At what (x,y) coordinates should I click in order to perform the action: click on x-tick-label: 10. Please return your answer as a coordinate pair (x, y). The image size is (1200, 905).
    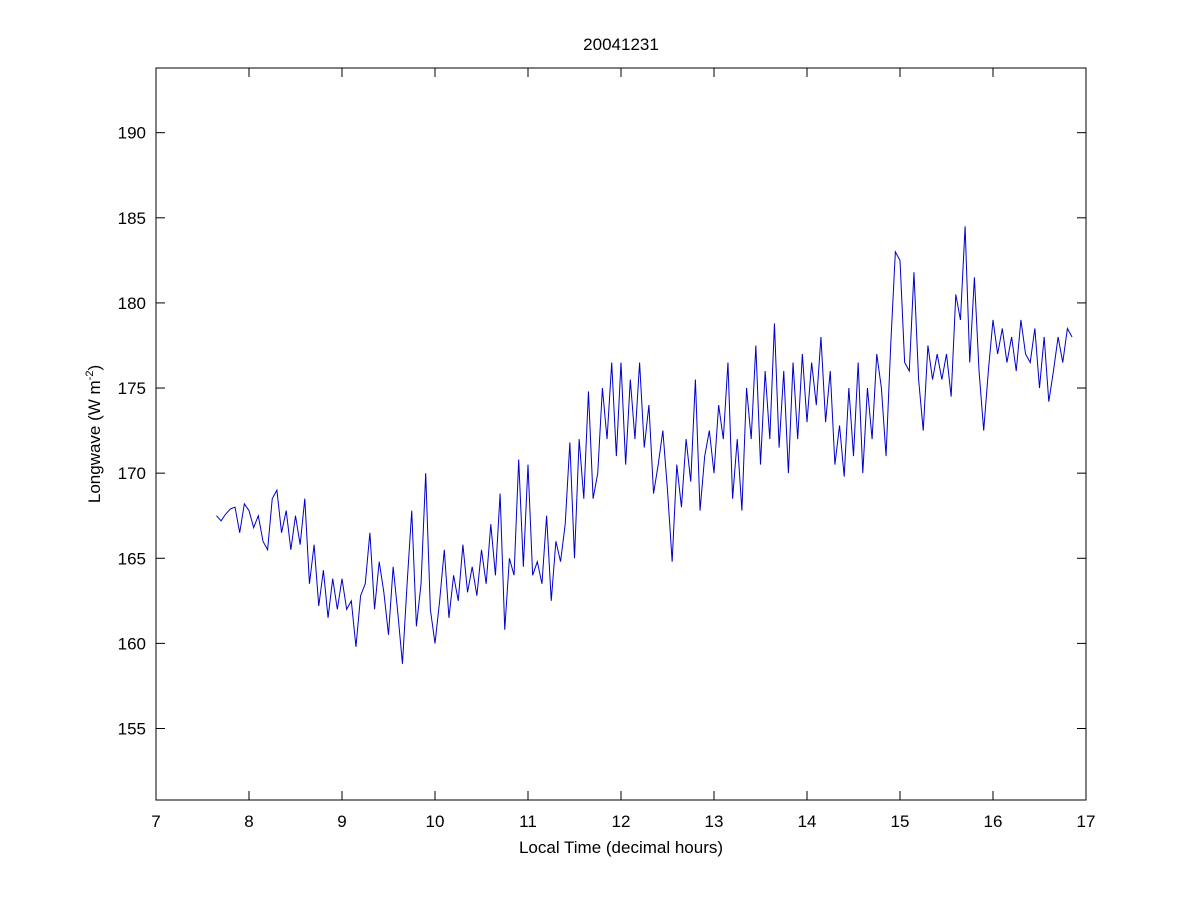
    Looking at the image, I should click on (435, 821).